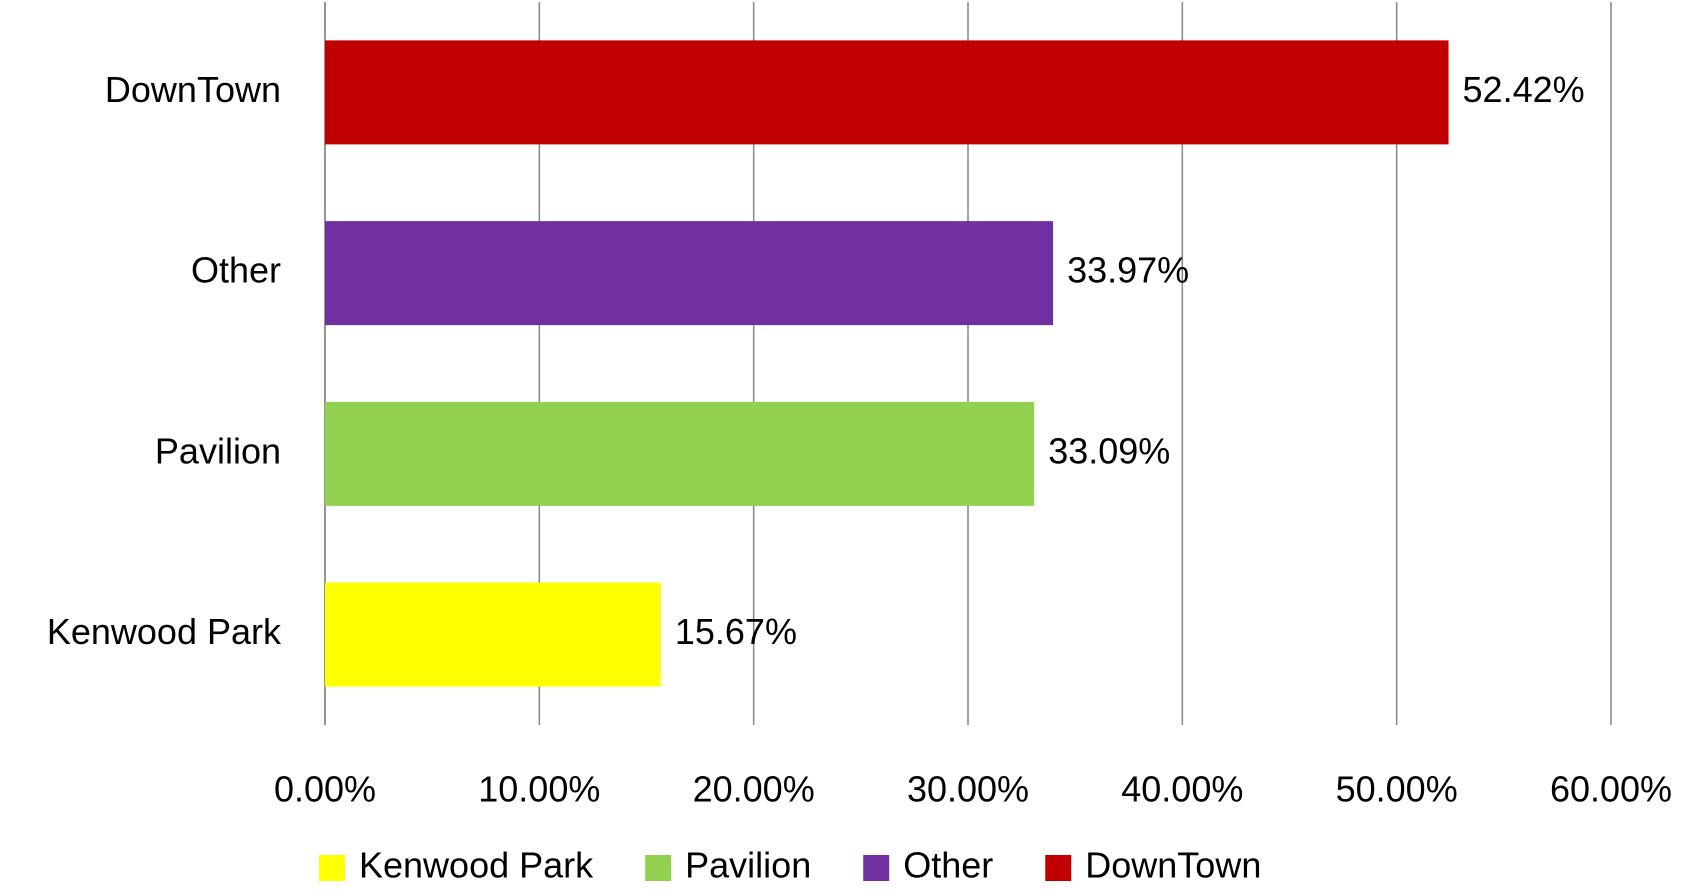 The image size is (1684, 890). I want to click on y-tick-label: Kenwood Park, so click(164, 631).